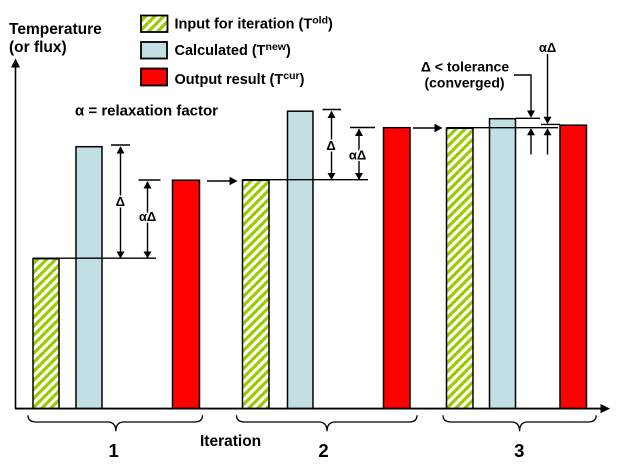  What do you see at coordinates (55, 29) in the screenshot?
I see `svg-text: Temperature` at bounding box center [55, 29].